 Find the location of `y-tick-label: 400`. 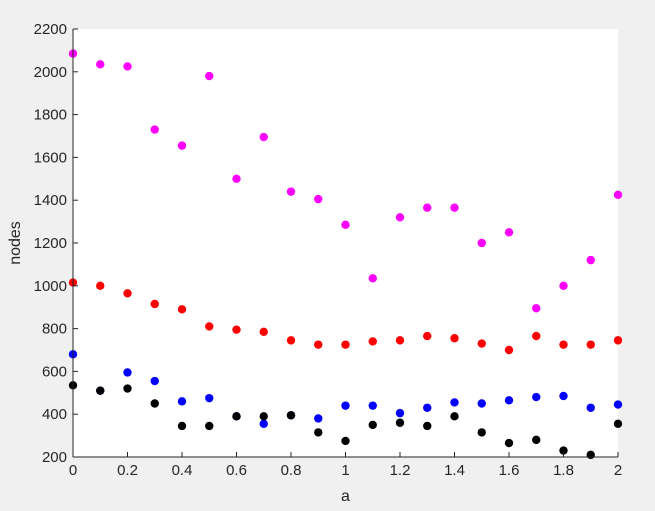

y-tick-label: 400 is located at coordinates (54, 414).